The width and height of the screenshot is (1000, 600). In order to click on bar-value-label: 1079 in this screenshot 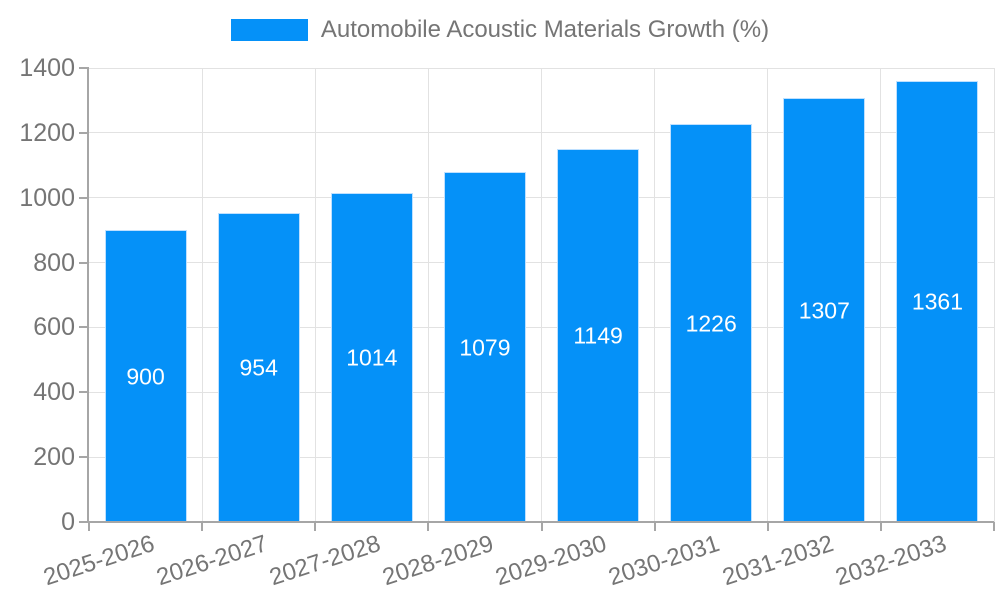, I will do `click(485, 347)`.